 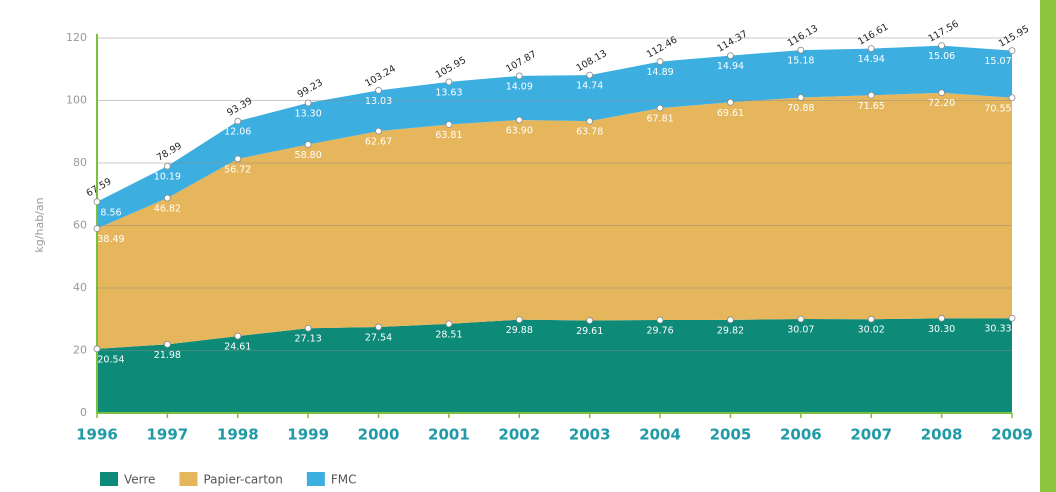 What do you see at coordinates (659, 331) in the screenshot?
I see `value-label: 29.76` at bounding box center [659, 331].